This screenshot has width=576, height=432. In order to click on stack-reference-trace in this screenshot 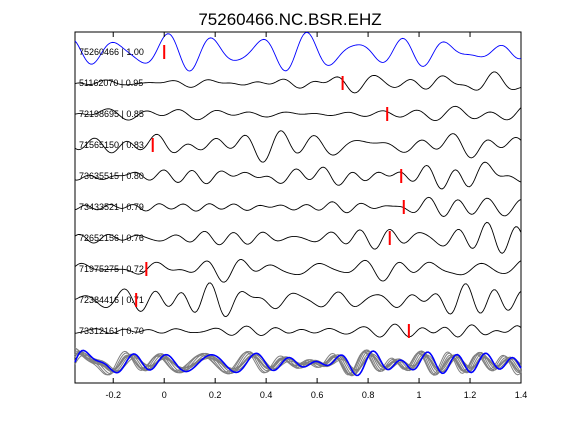, I will do `click(298, 363)`.